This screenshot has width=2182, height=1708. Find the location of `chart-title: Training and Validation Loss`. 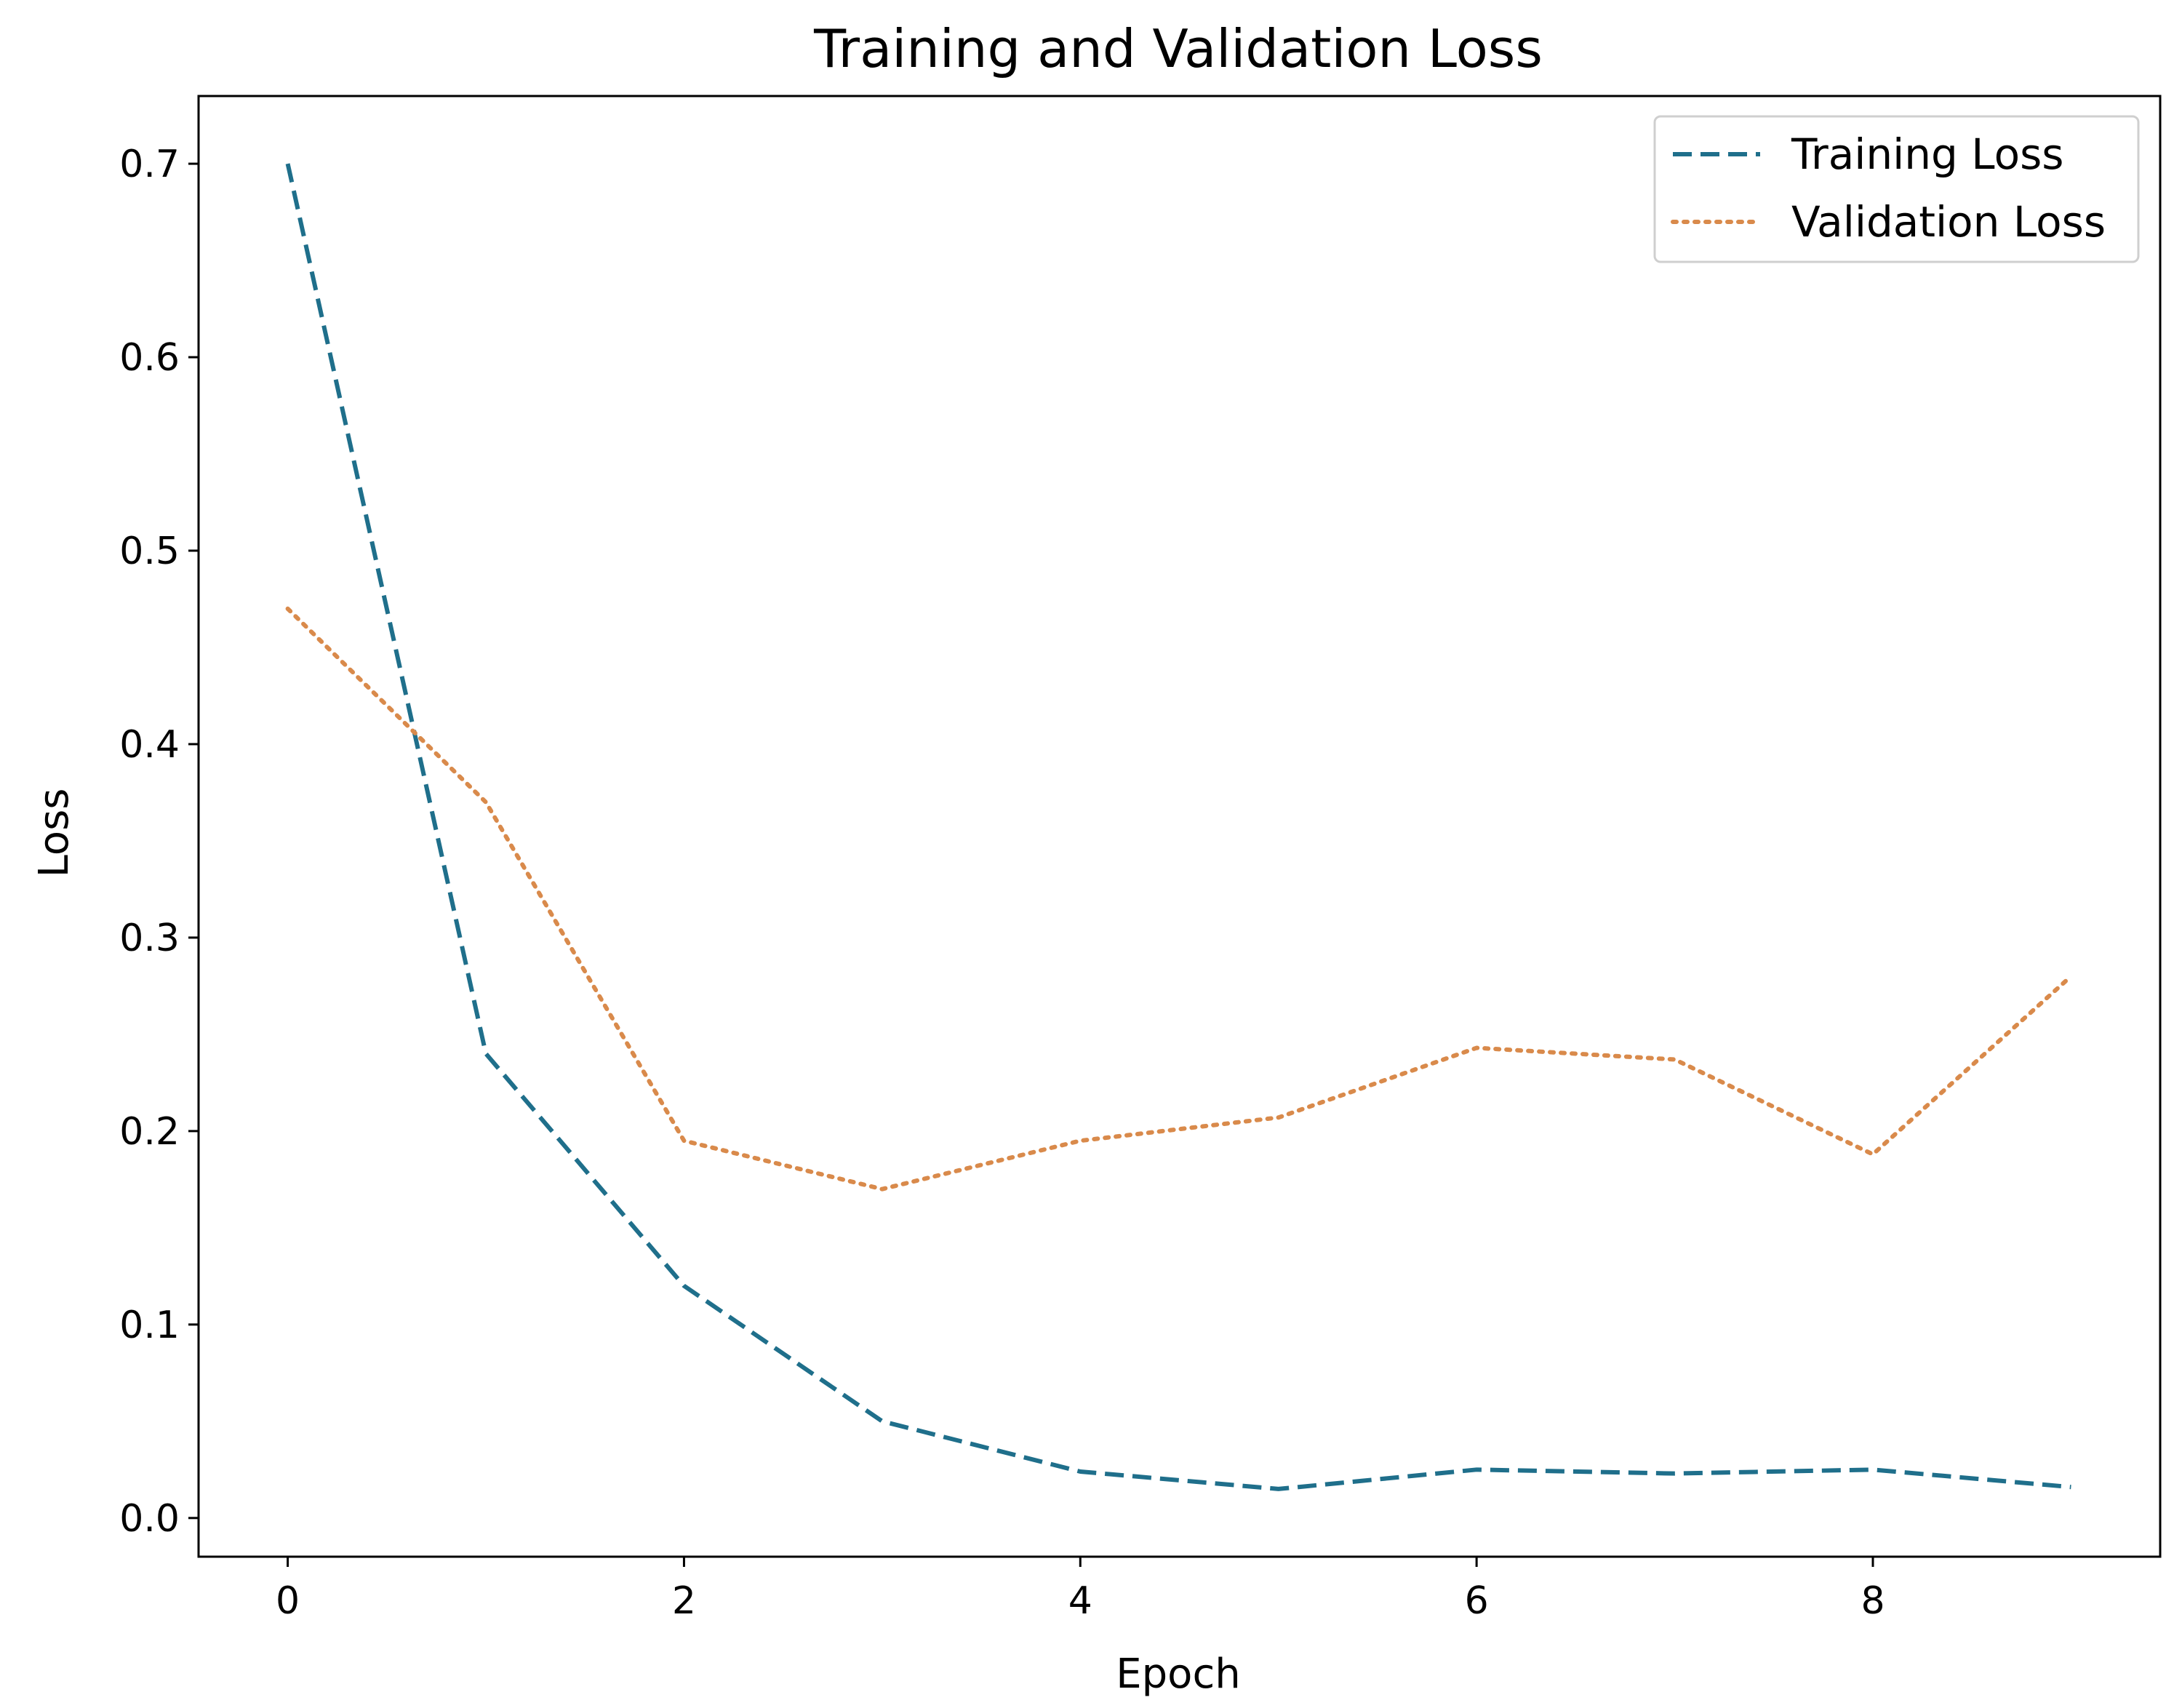

chart-title: Training and Validation Loss is located at coordinates (1178, 48).